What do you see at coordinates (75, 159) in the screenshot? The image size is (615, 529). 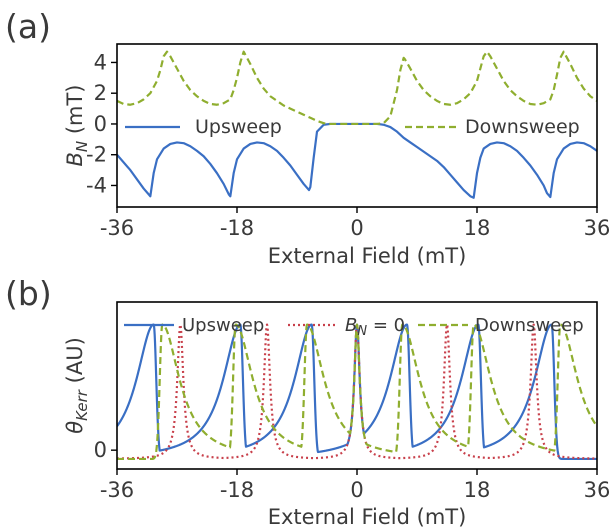 I see `y-label-main: B` at bounding box center [75, 159].